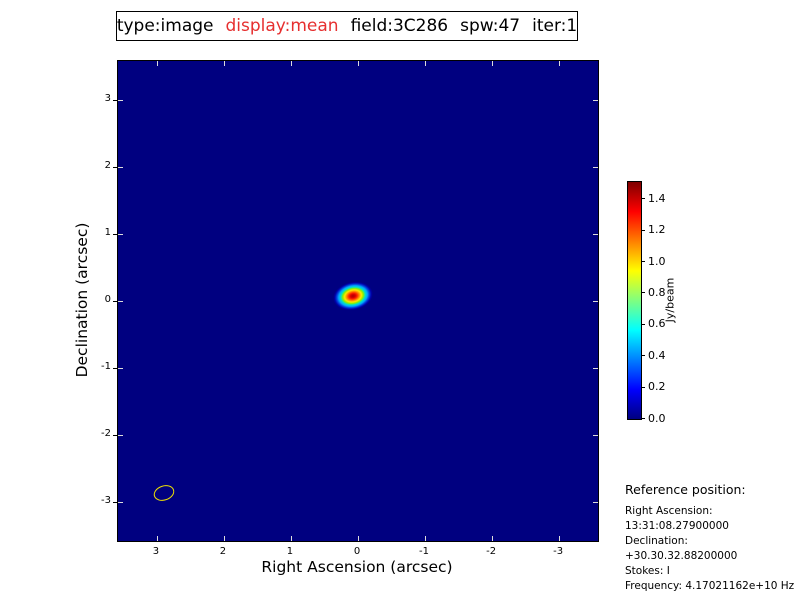 Image resolution: width=800 pixels, height=600 pixels. Describe the element at coordinates (490, 26) in the screenshot. I see `title-segment-spw: spw:47` at that location.